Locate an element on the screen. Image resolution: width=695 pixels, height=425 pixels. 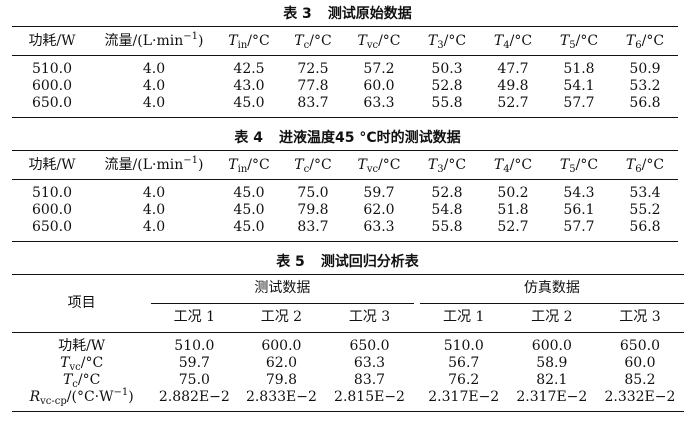
table-cell: 53.2 is located at coordinates (645, 86).